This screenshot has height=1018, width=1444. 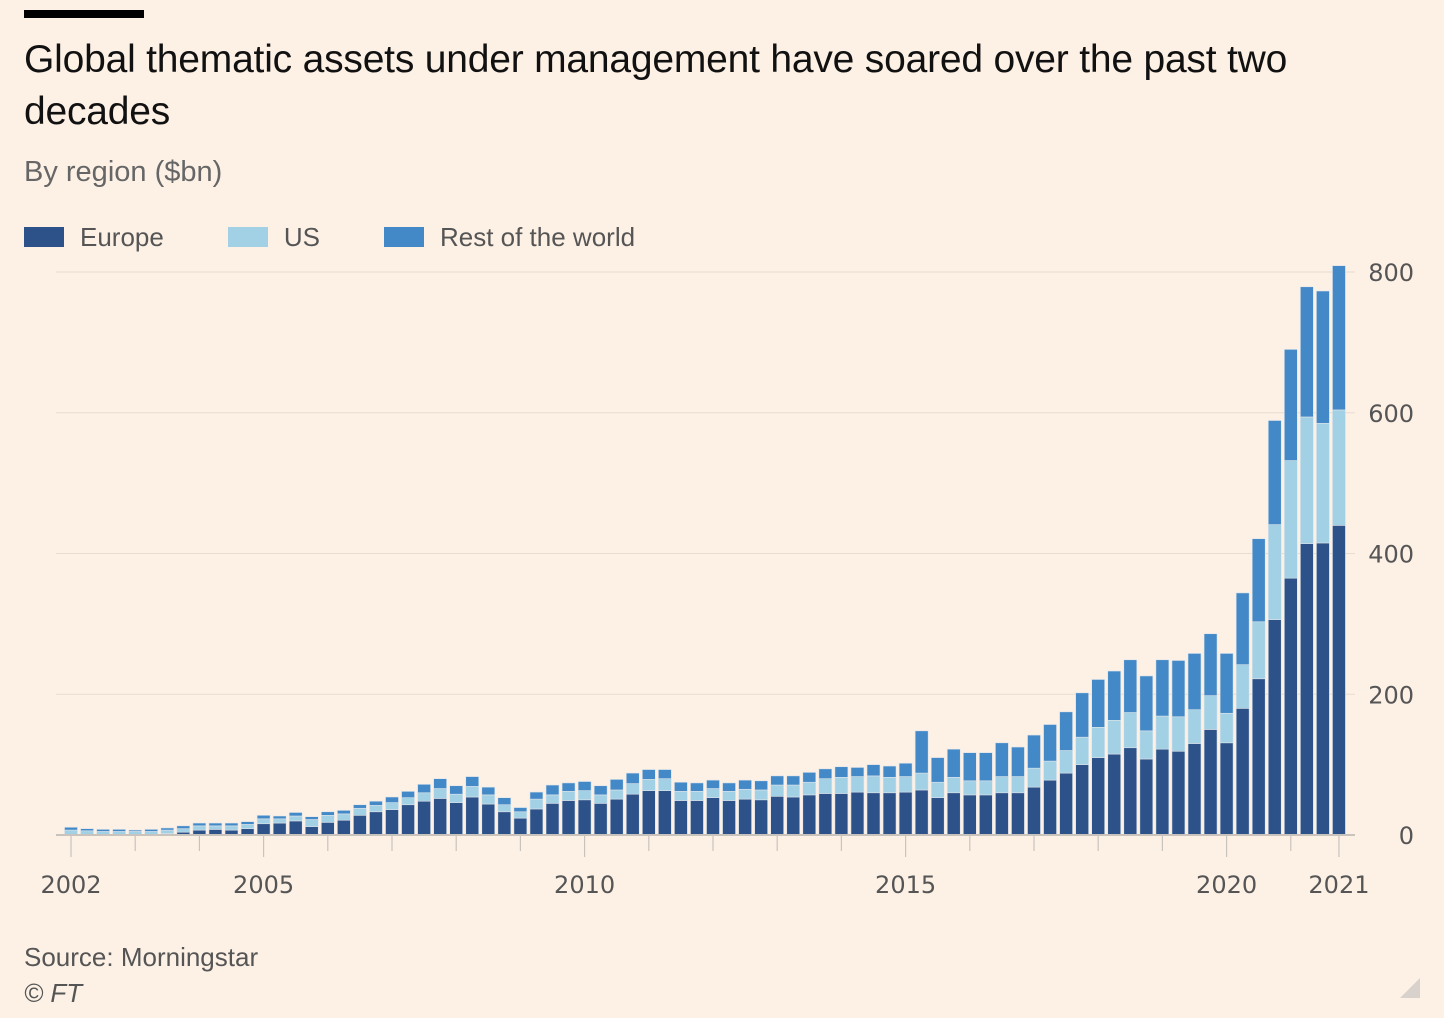 I want to click on legend-label-europe: Europe, so click(x=122, y=236).